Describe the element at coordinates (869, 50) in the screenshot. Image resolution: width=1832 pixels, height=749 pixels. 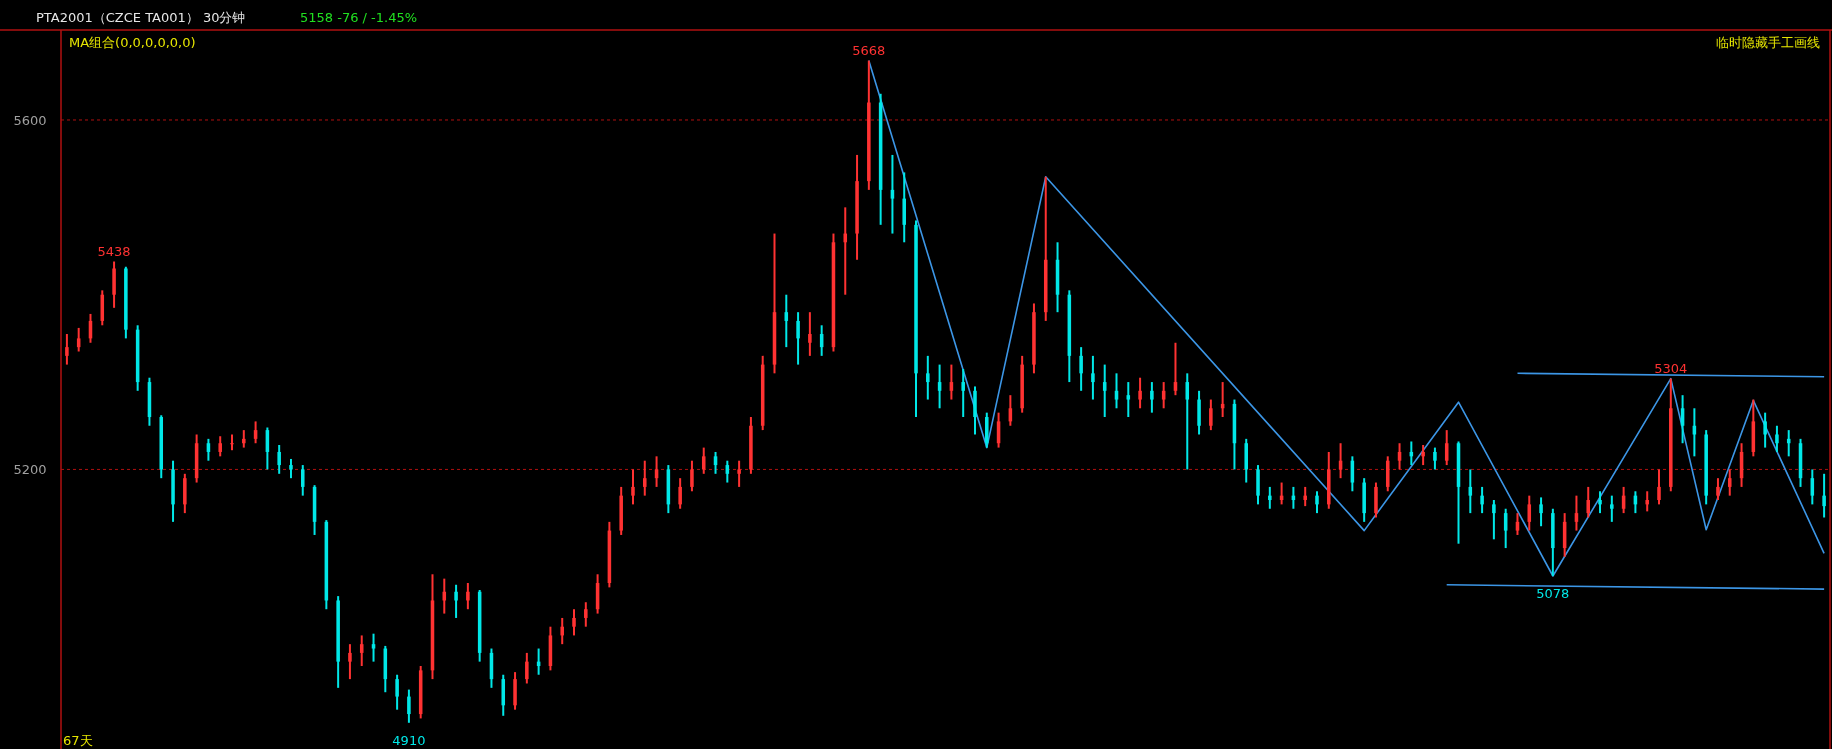
I see `annotation: 5668` at that location.